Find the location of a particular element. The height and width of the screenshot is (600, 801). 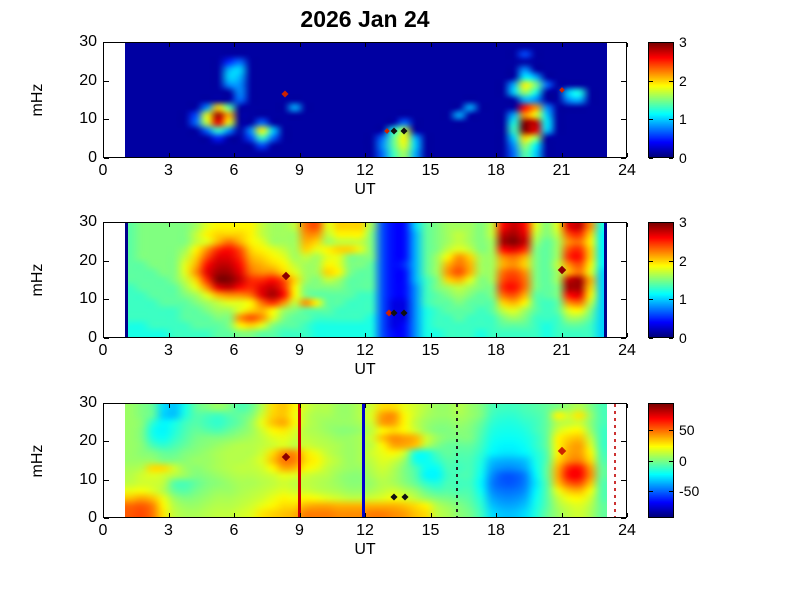

x-tick-label: 24 is located at coordinates (627, 350).